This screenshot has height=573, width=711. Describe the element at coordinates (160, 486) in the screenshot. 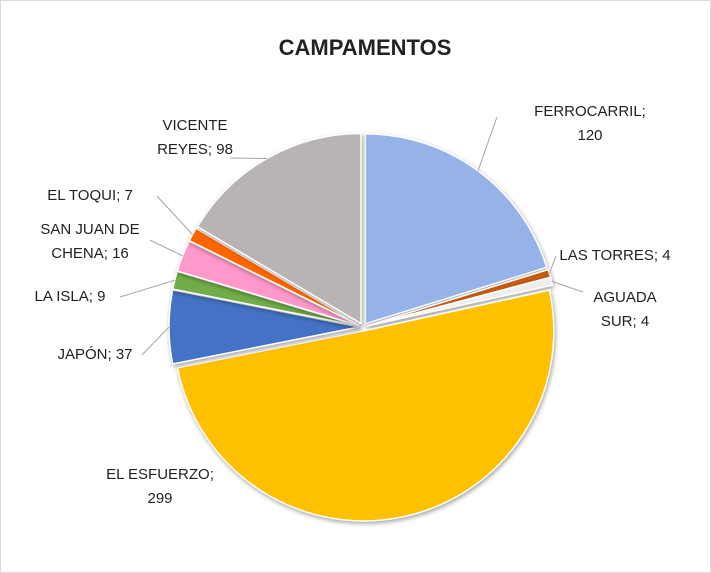

I see `data-label: EL ESFUERZO; 299` at that location.